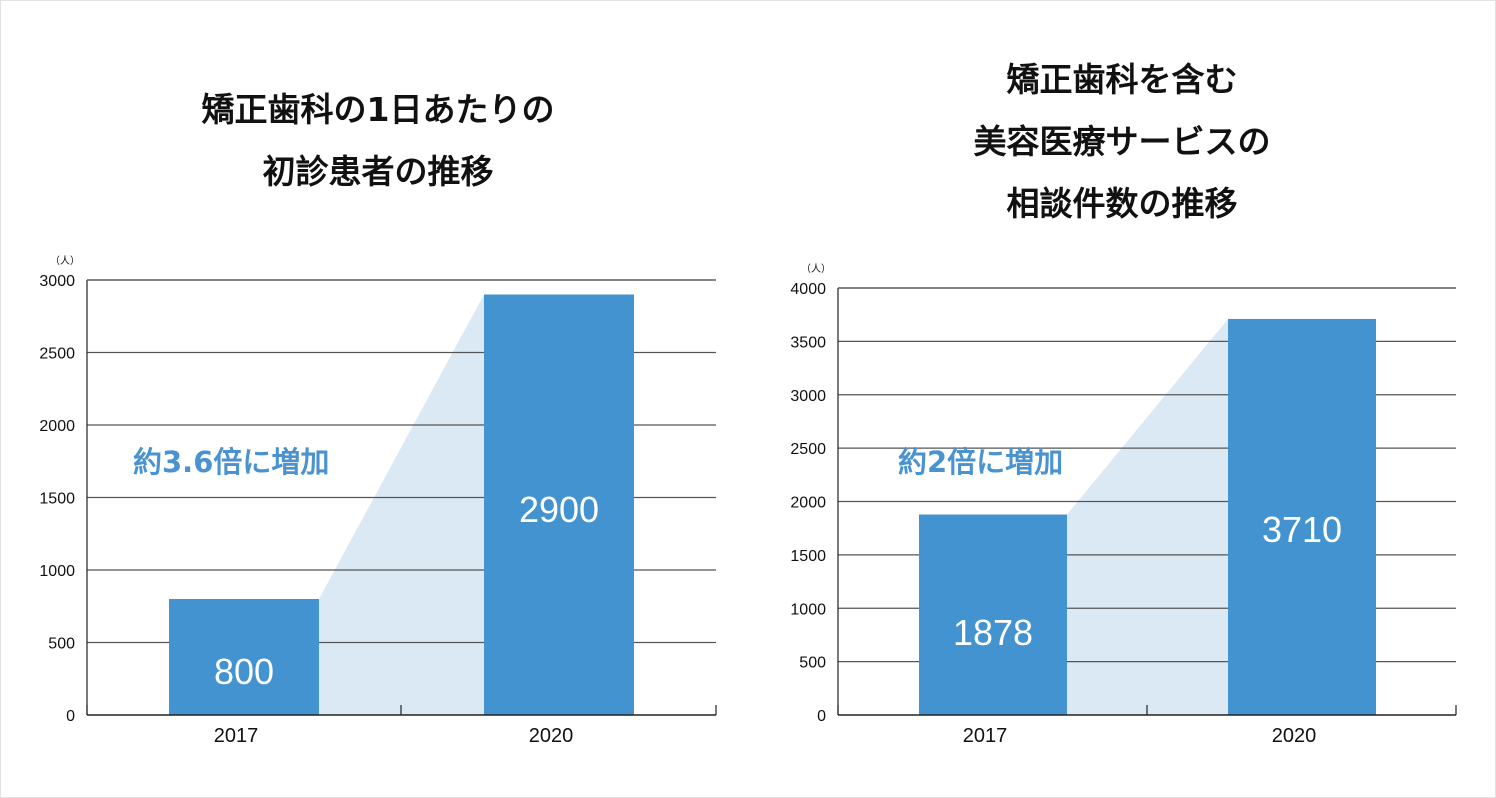 The height and width of the screenshot is (798, 1496). I want to click on c1-unit-label: （人）, so click(65, 261).